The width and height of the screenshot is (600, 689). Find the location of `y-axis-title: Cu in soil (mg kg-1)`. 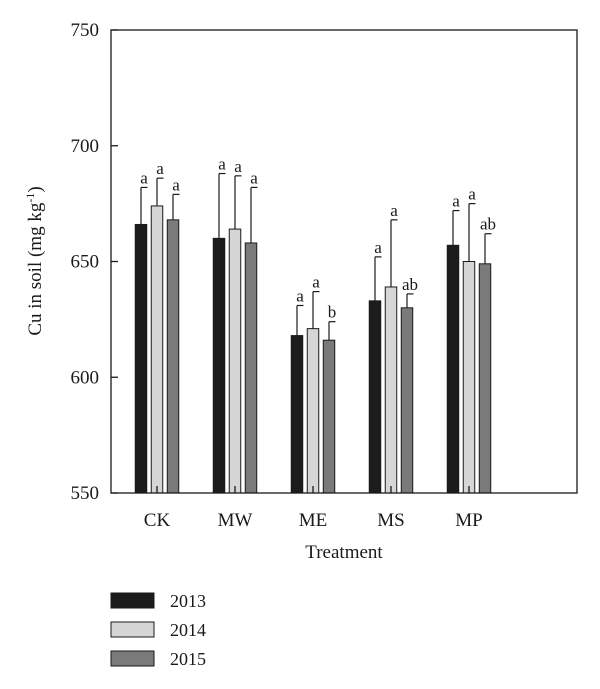

y-axis-title: Cu in soil (mg kg-1) is located at coordinates (34, 260).